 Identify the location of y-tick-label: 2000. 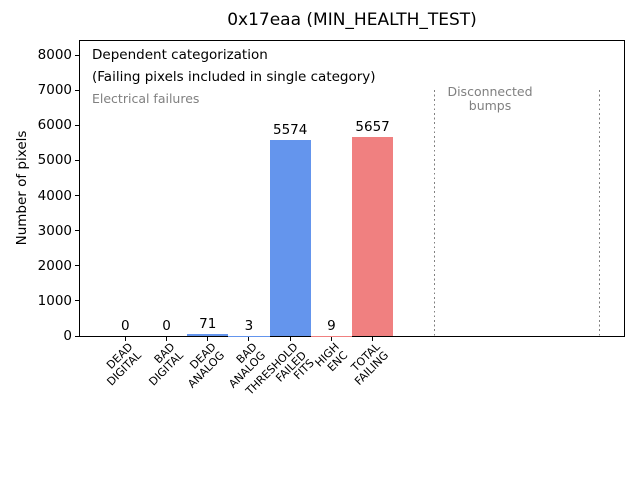
(54, 265).